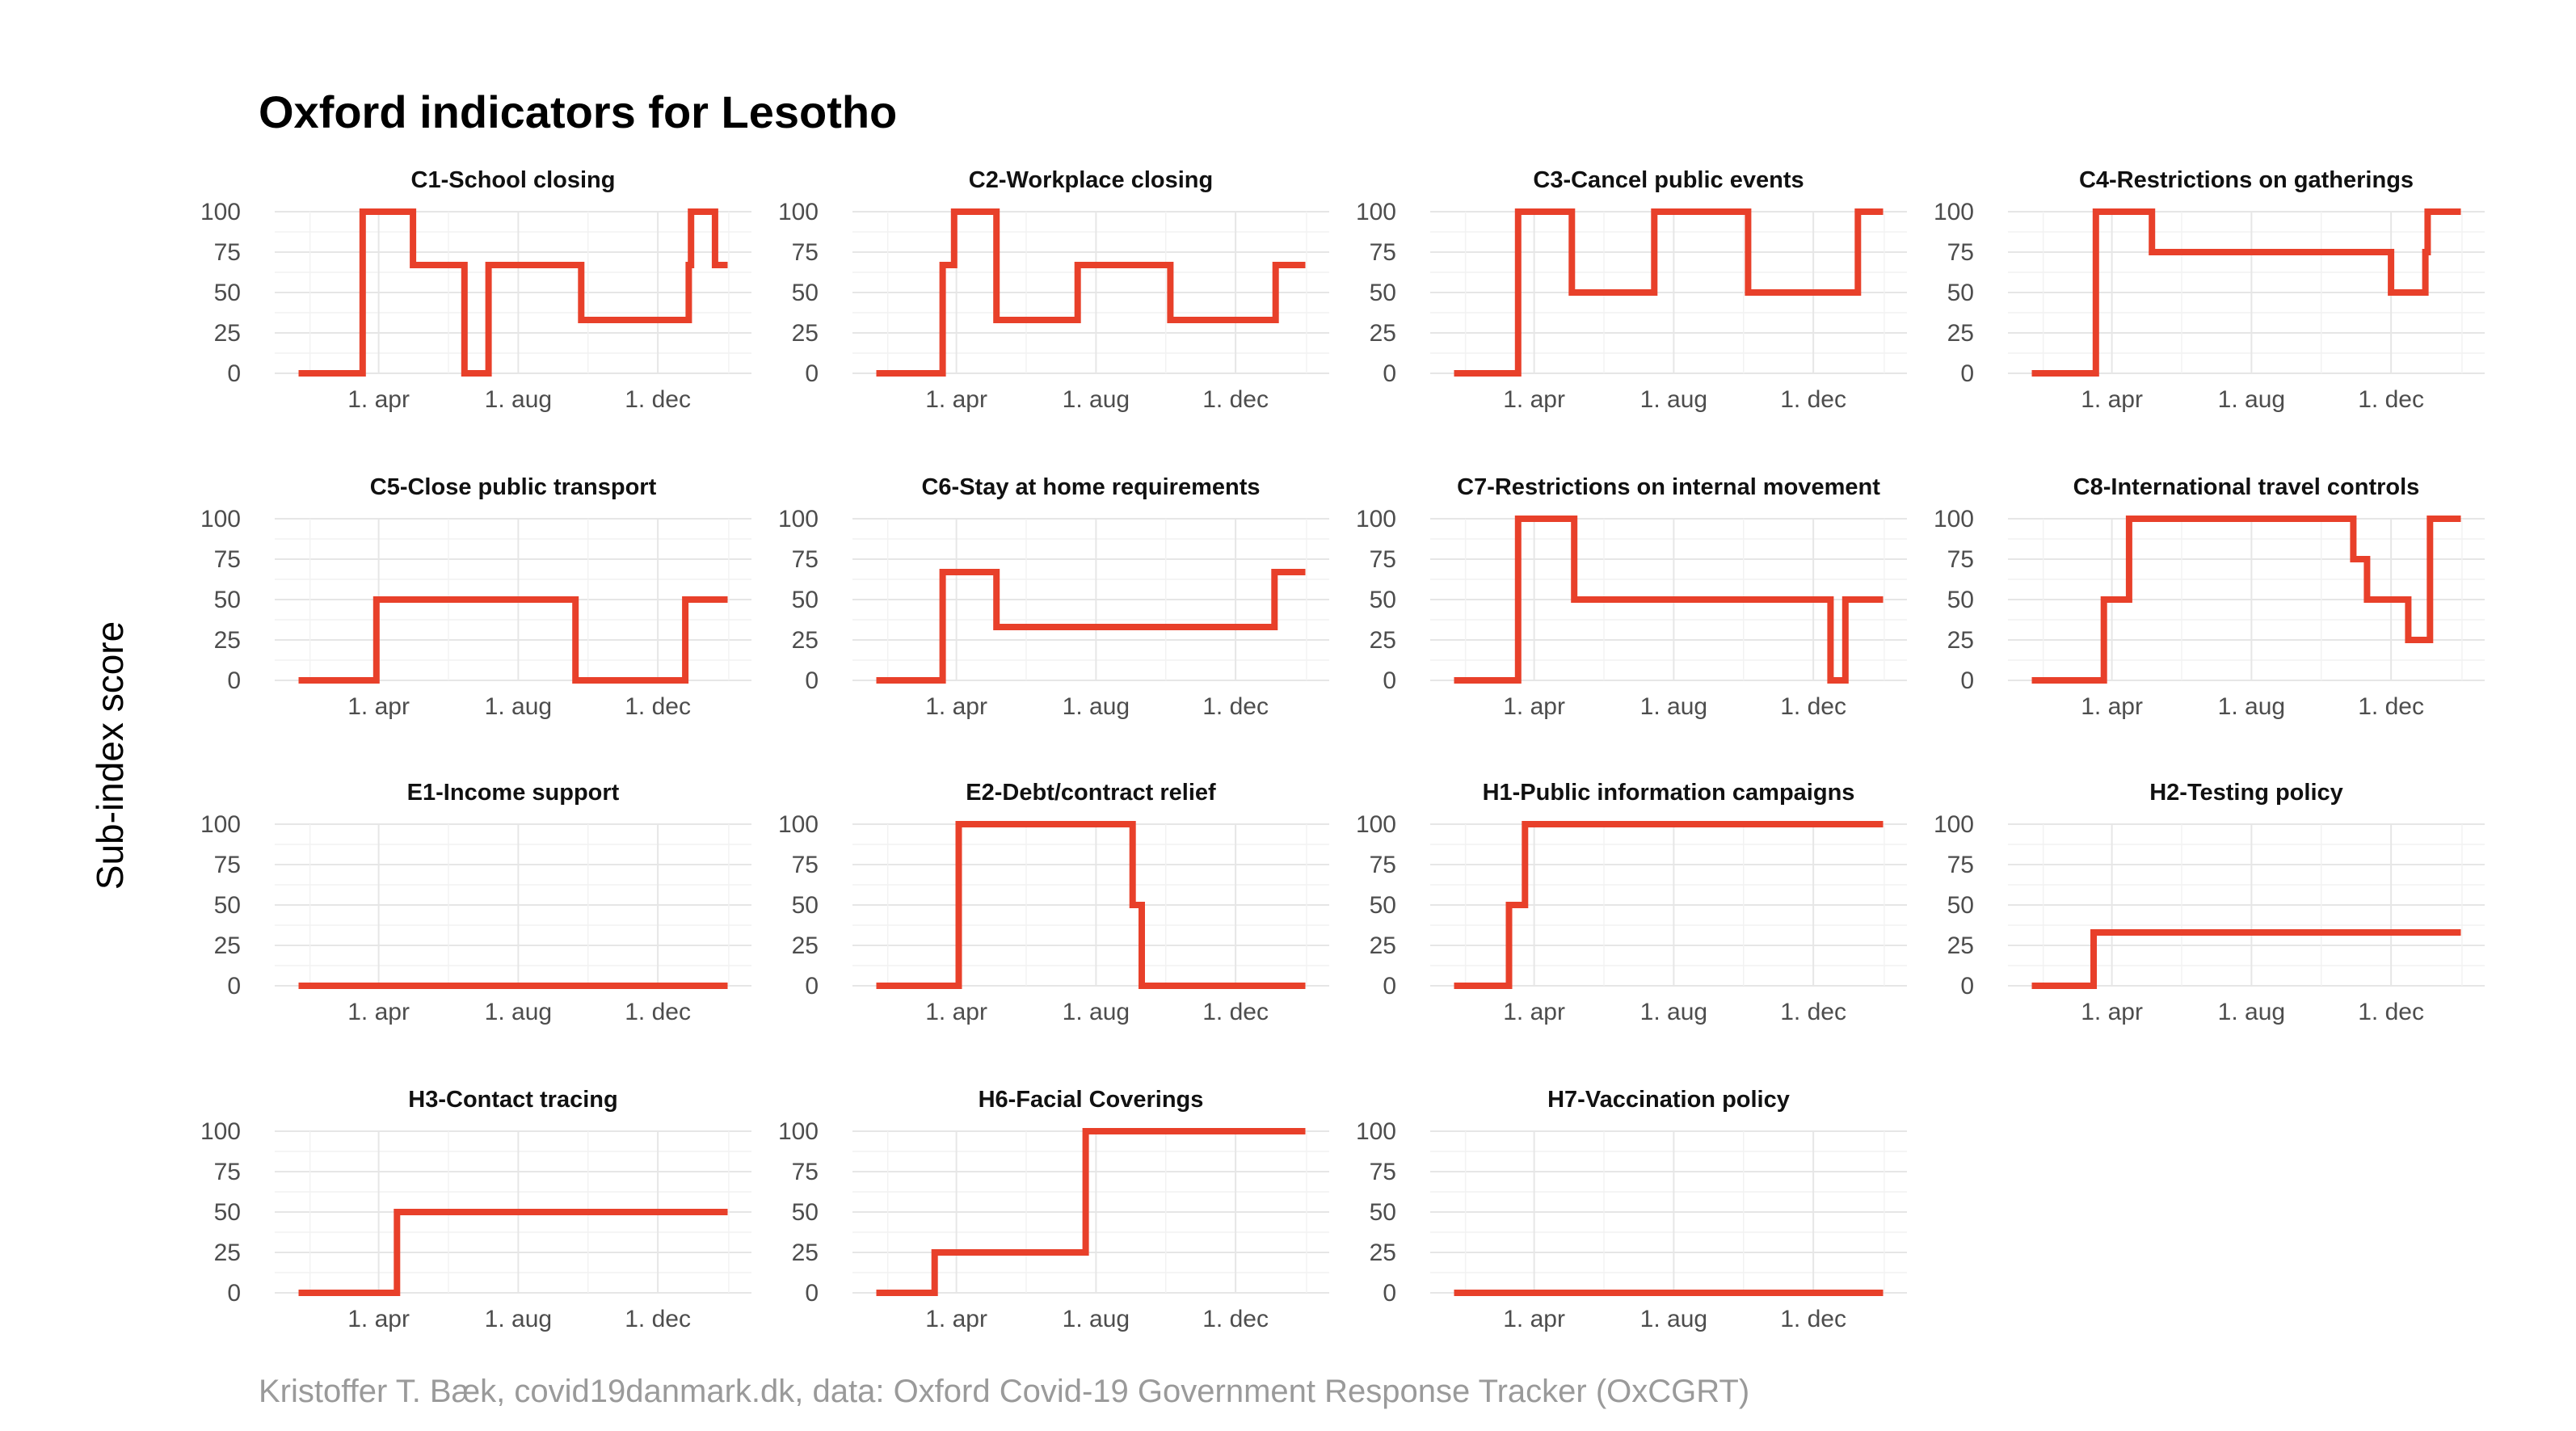 The width and height of the screenshot is (2576, 1431). I want to click on panel-title: C8-International travel controls, so click(2246, 487).